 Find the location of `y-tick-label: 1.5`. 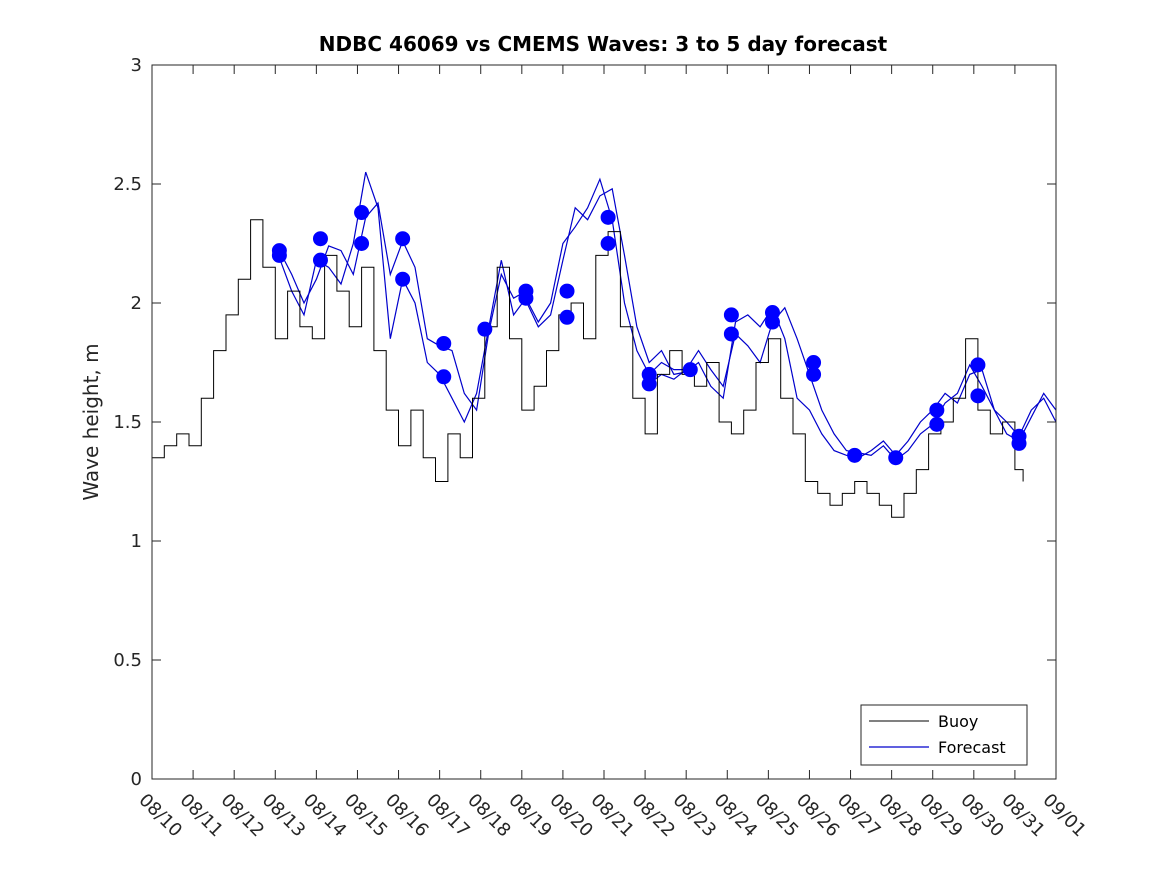

y-tick-label: 1.5 is located at coordinates (127, 422).